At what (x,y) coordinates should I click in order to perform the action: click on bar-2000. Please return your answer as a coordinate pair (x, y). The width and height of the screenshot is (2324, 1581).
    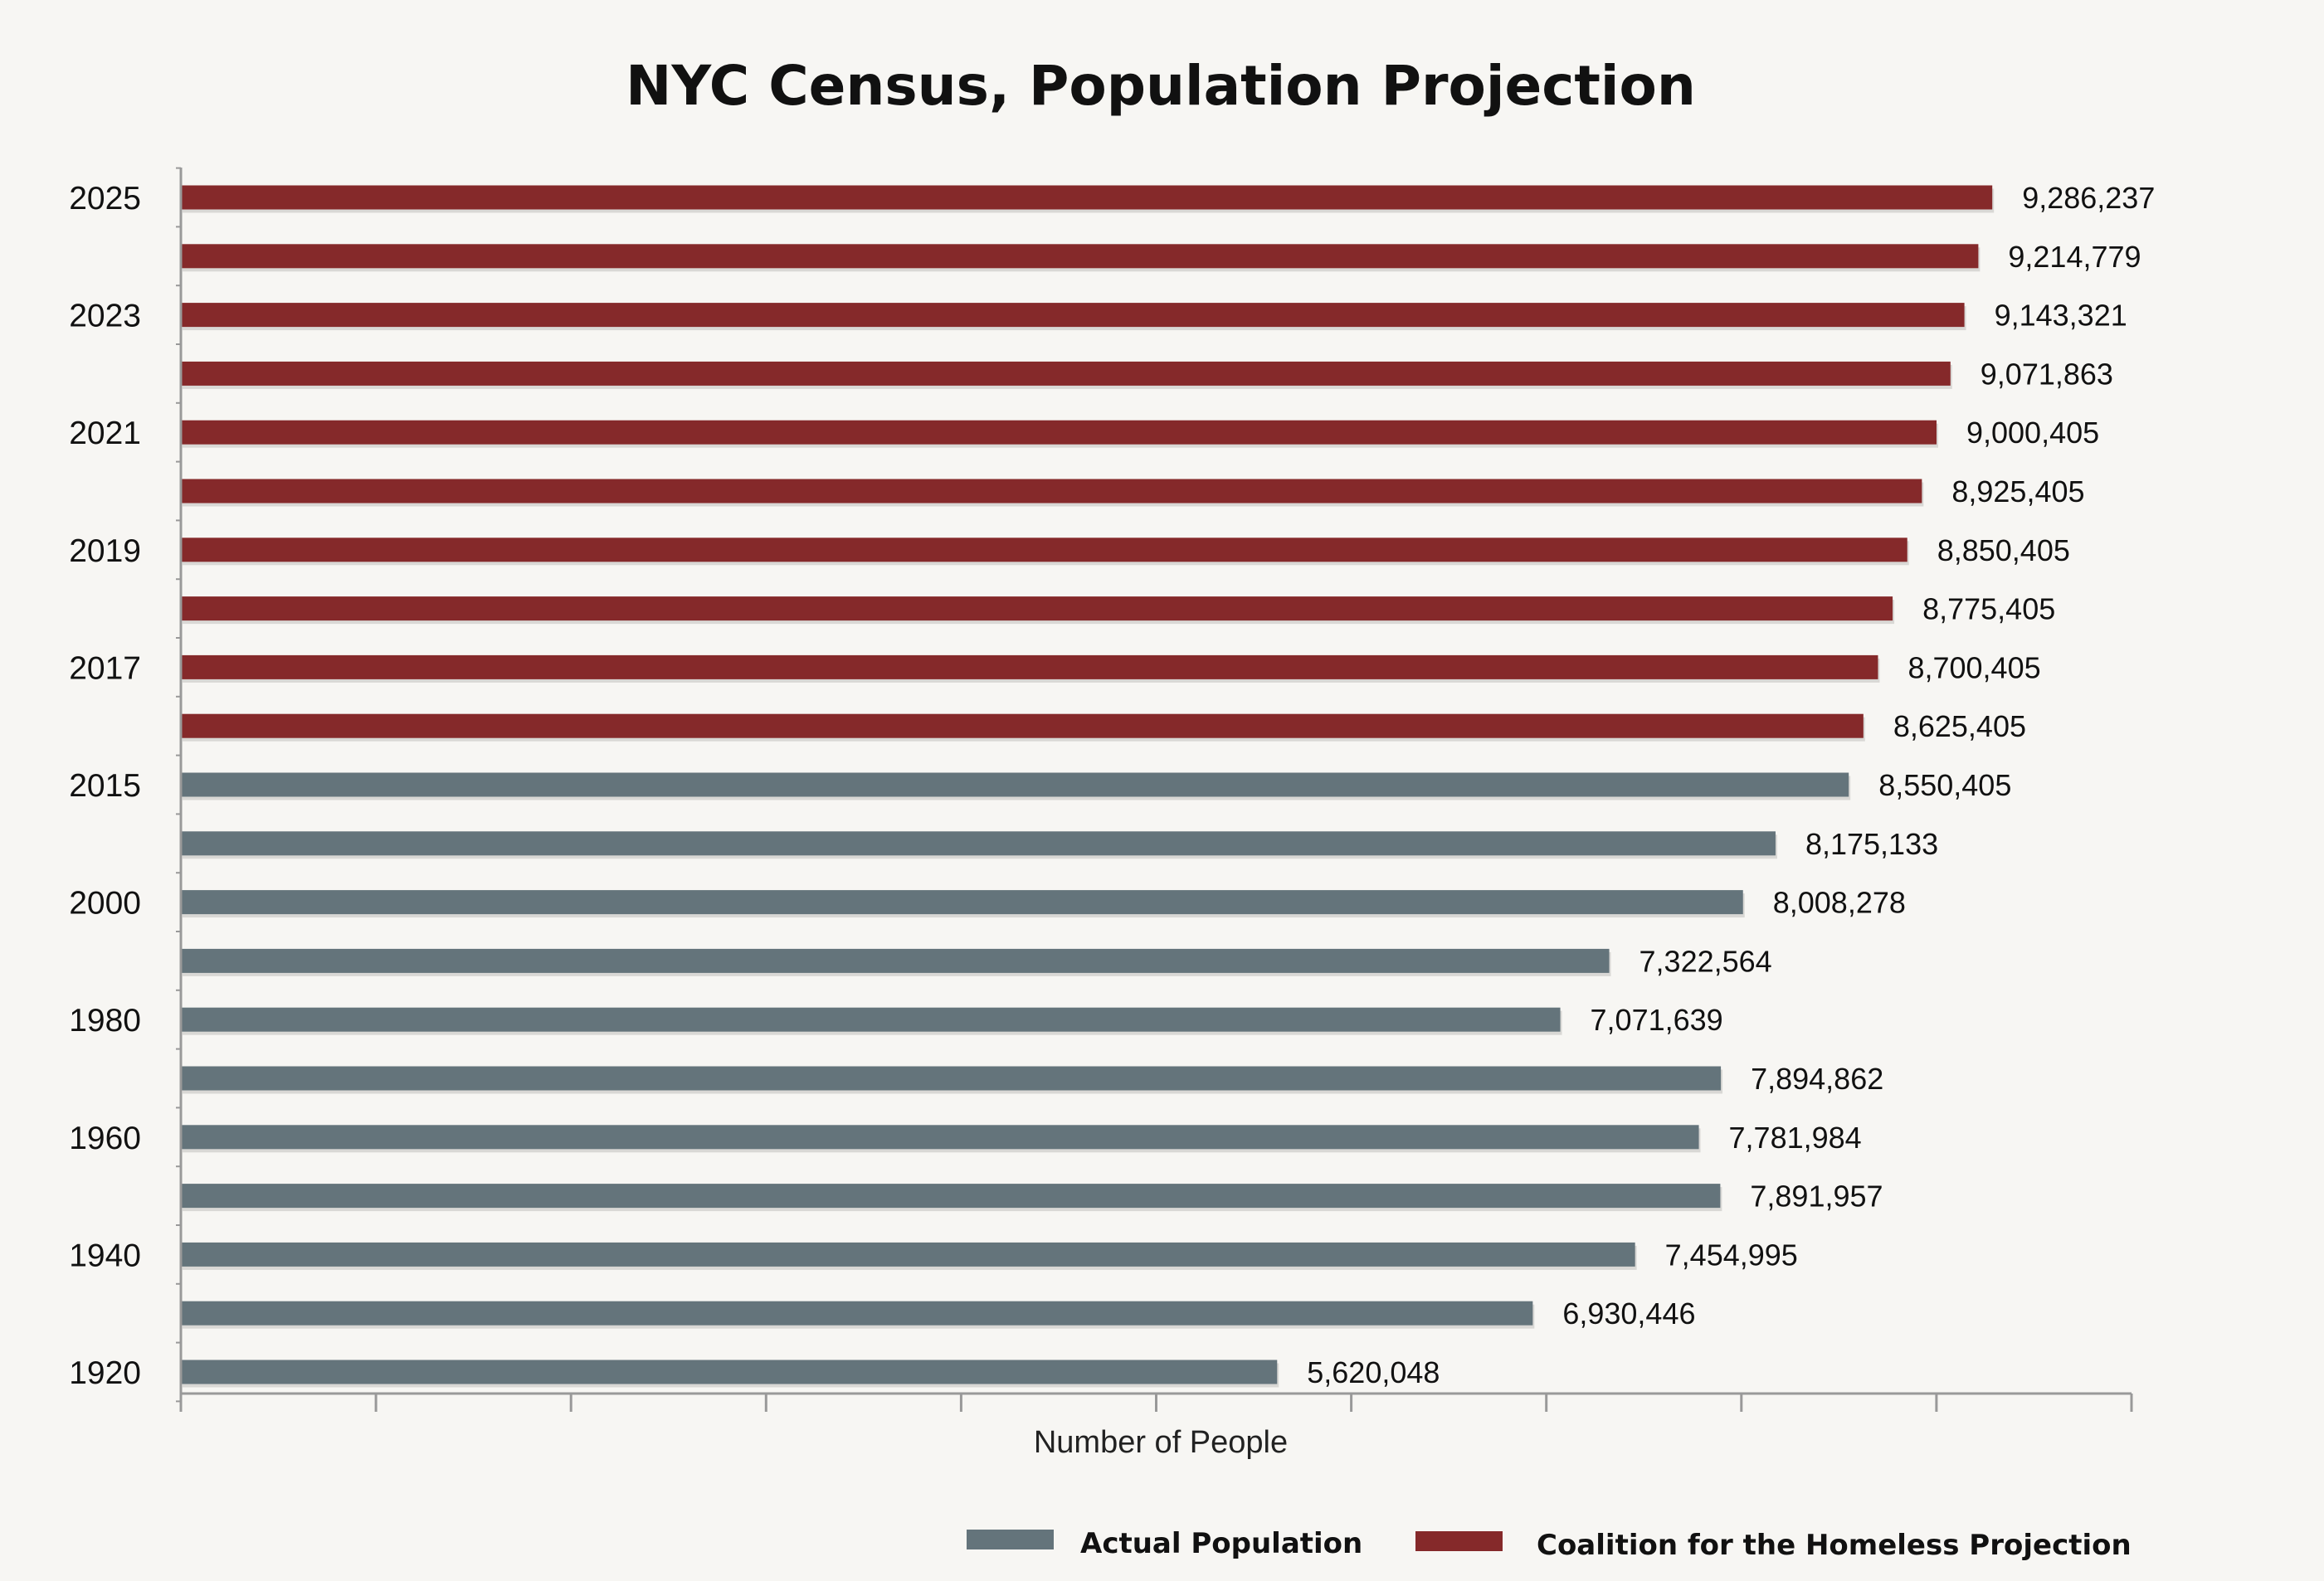
    Looking at the image, I should click on (962, 902).